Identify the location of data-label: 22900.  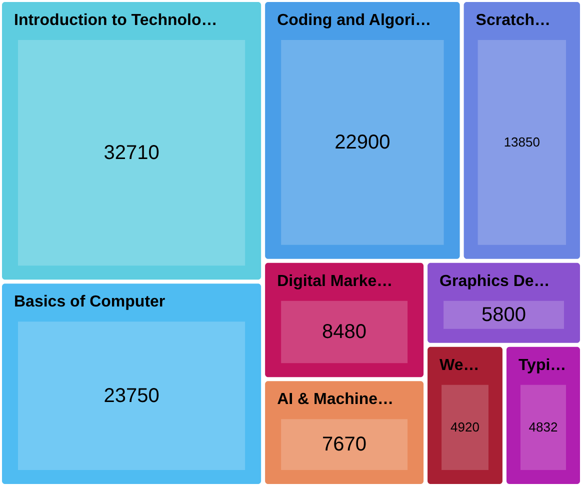
(362, 142).